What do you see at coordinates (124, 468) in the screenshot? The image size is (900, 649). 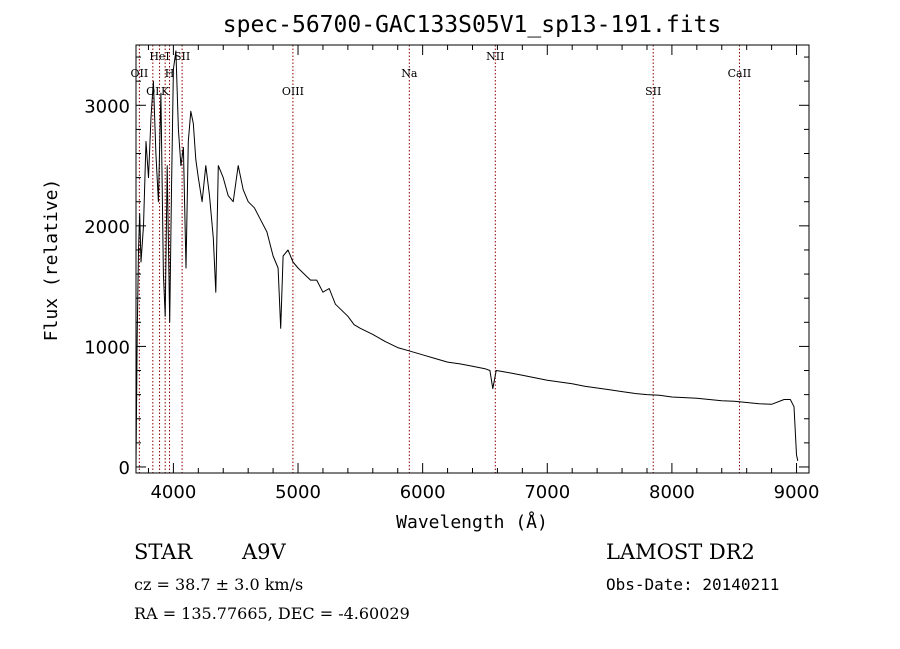 I see `y-tick-label-0: 0` at bounding box center [124, 468].